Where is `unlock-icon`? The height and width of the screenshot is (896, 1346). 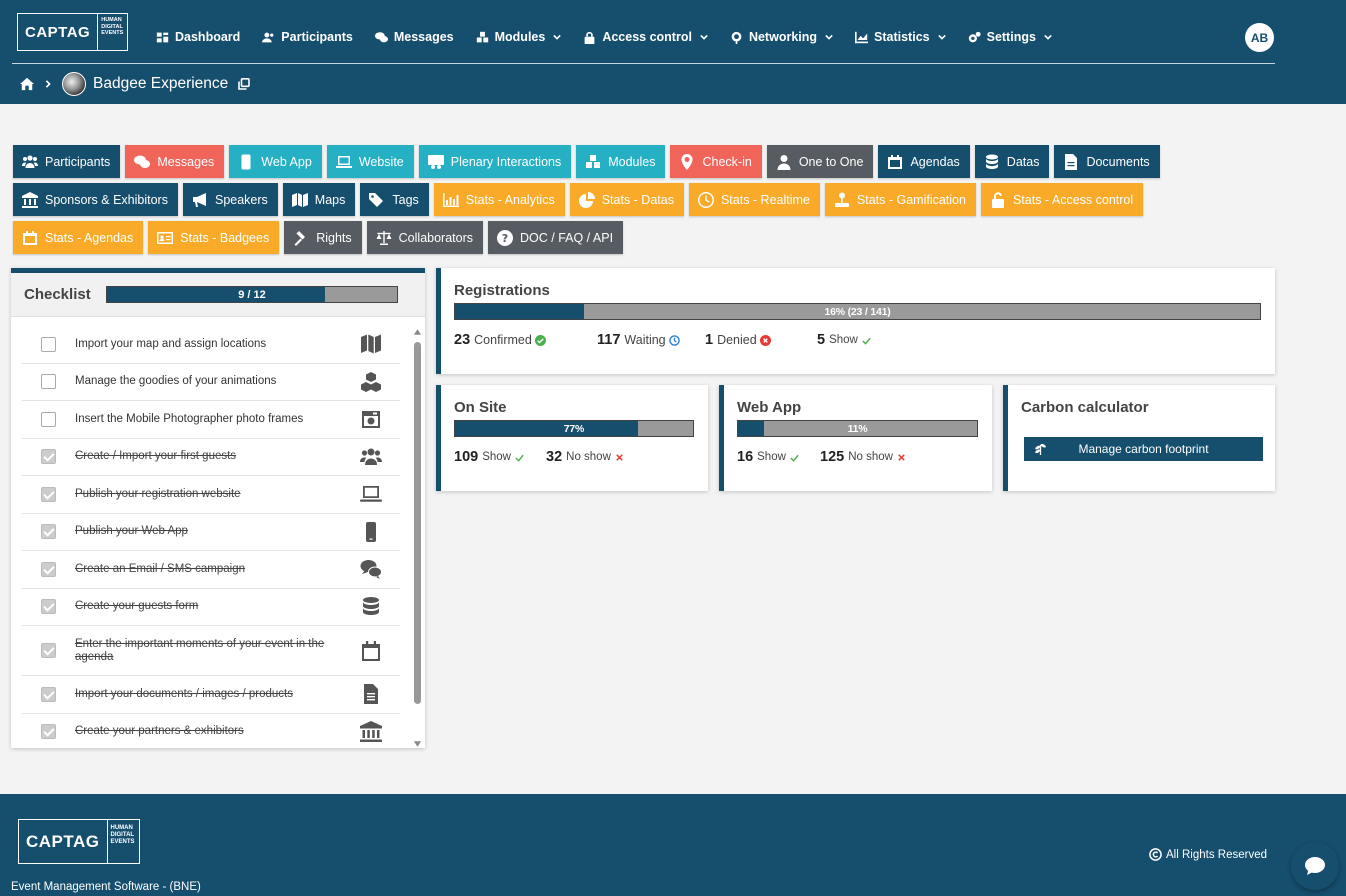
unlock-icon is located at coordinates (997, 199).